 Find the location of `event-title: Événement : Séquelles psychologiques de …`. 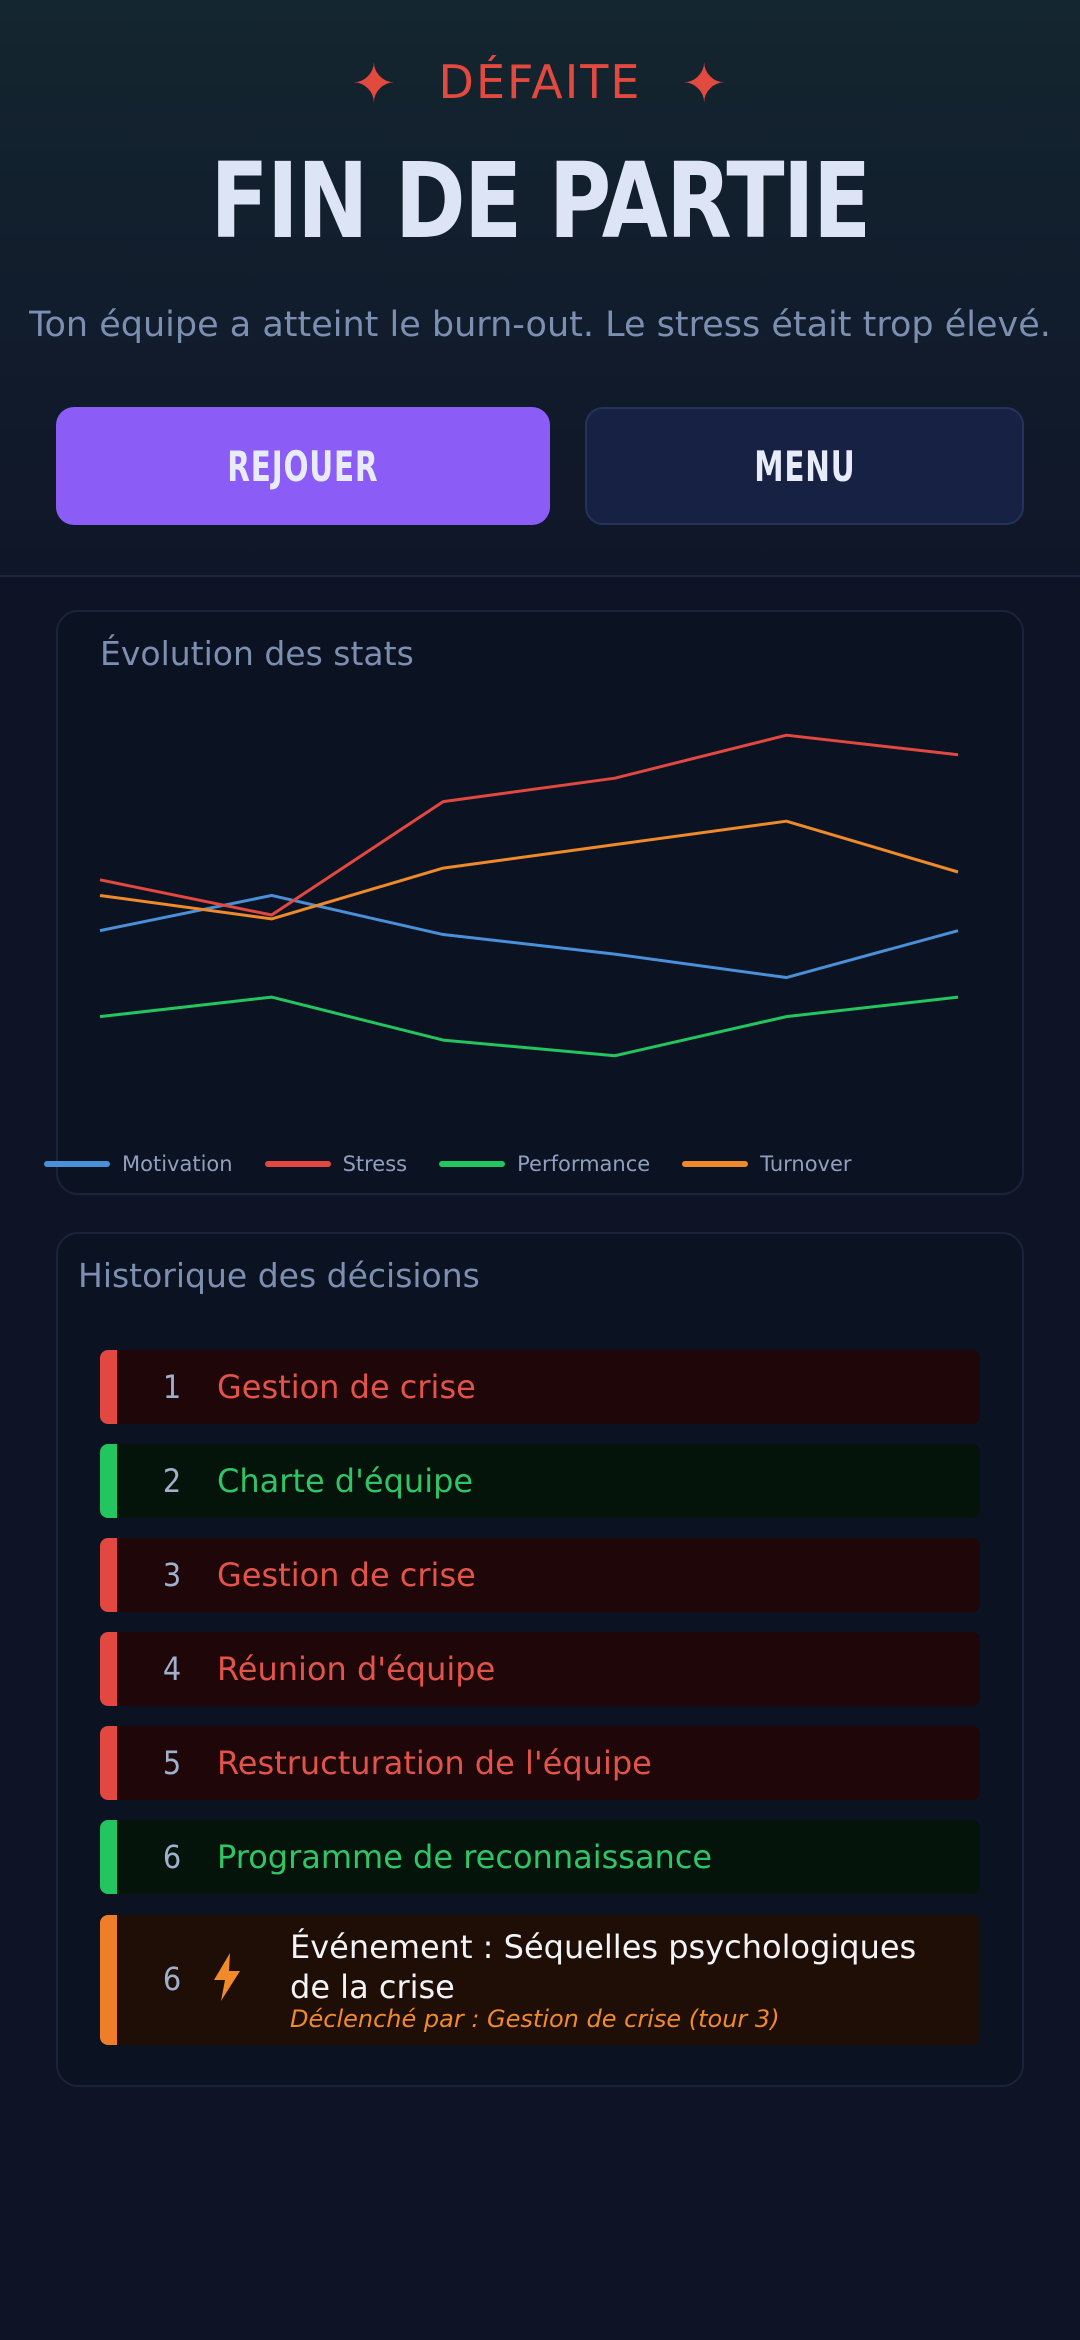

event-title: Événement : Séquelles psychologiques de … is located at coordinates (603, 1967).